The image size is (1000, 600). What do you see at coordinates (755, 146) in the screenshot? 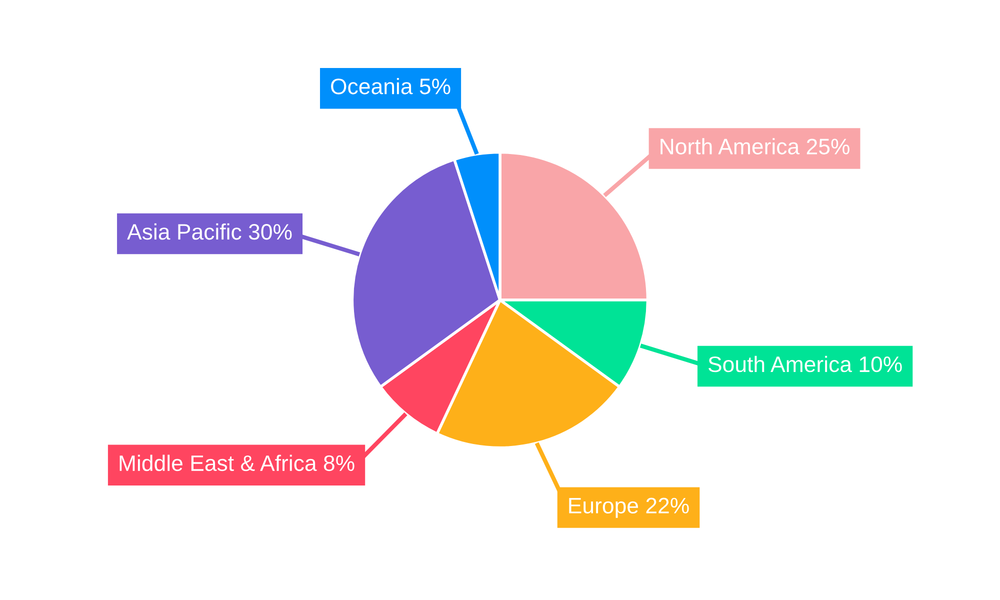
I see `slice-label: North America 25%` at bounding box center [755, 146].